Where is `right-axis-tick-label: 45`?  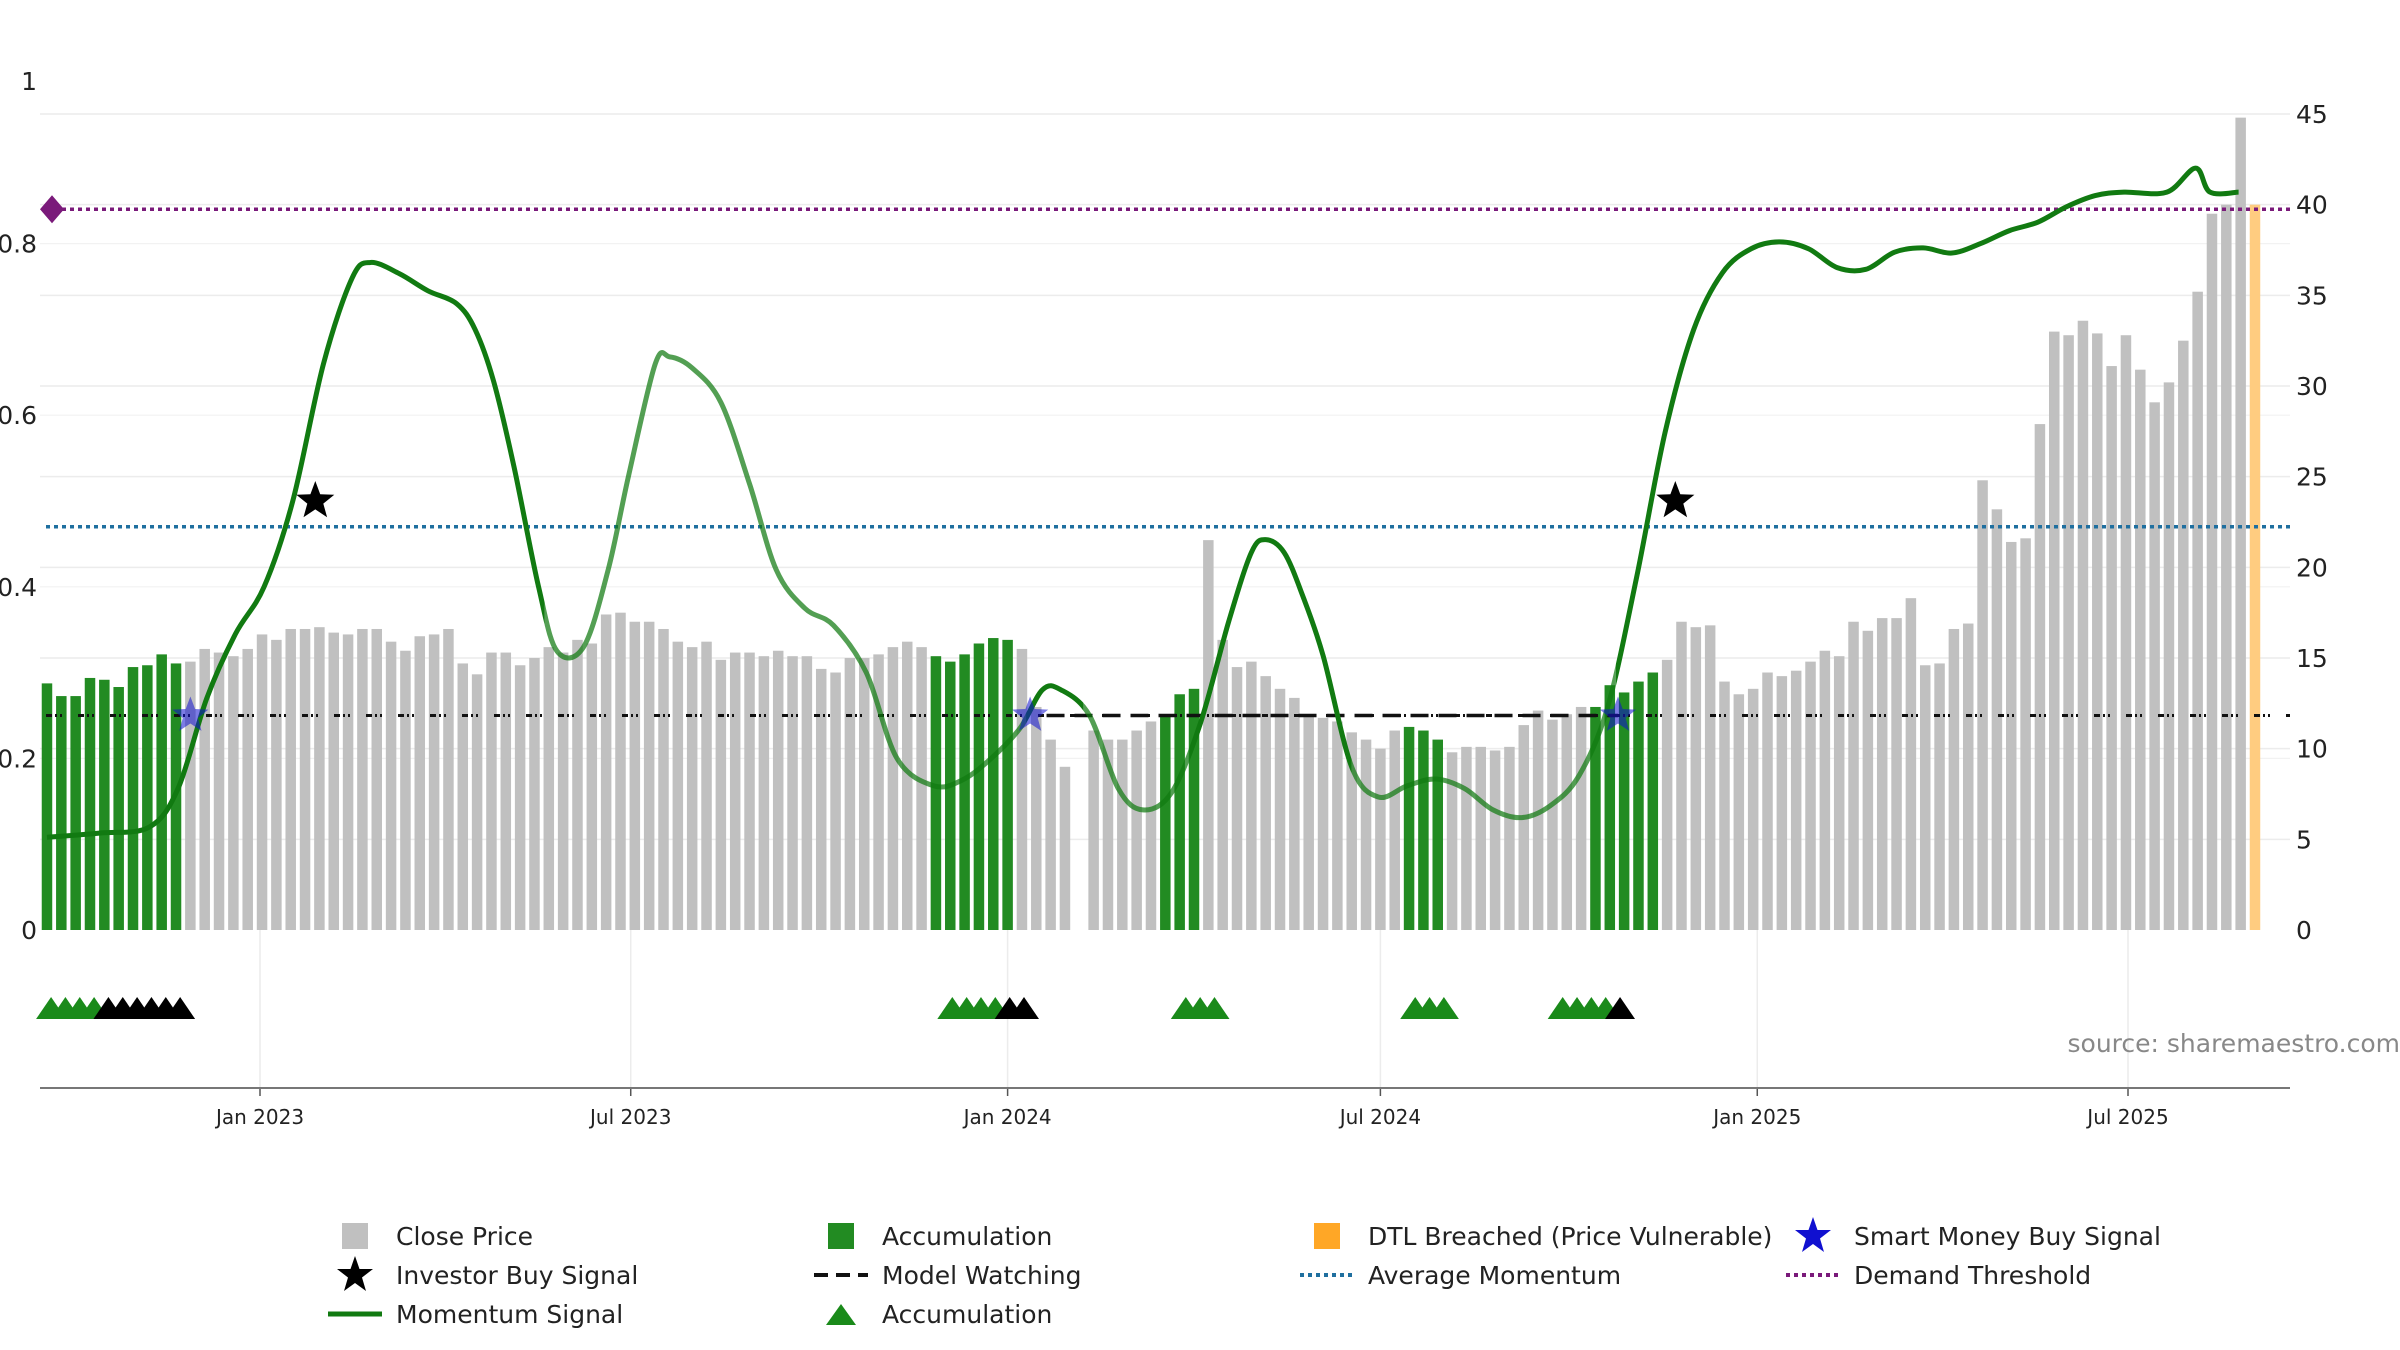
right-axis-tick-label: 45 is located at coordinates (2312, 114).